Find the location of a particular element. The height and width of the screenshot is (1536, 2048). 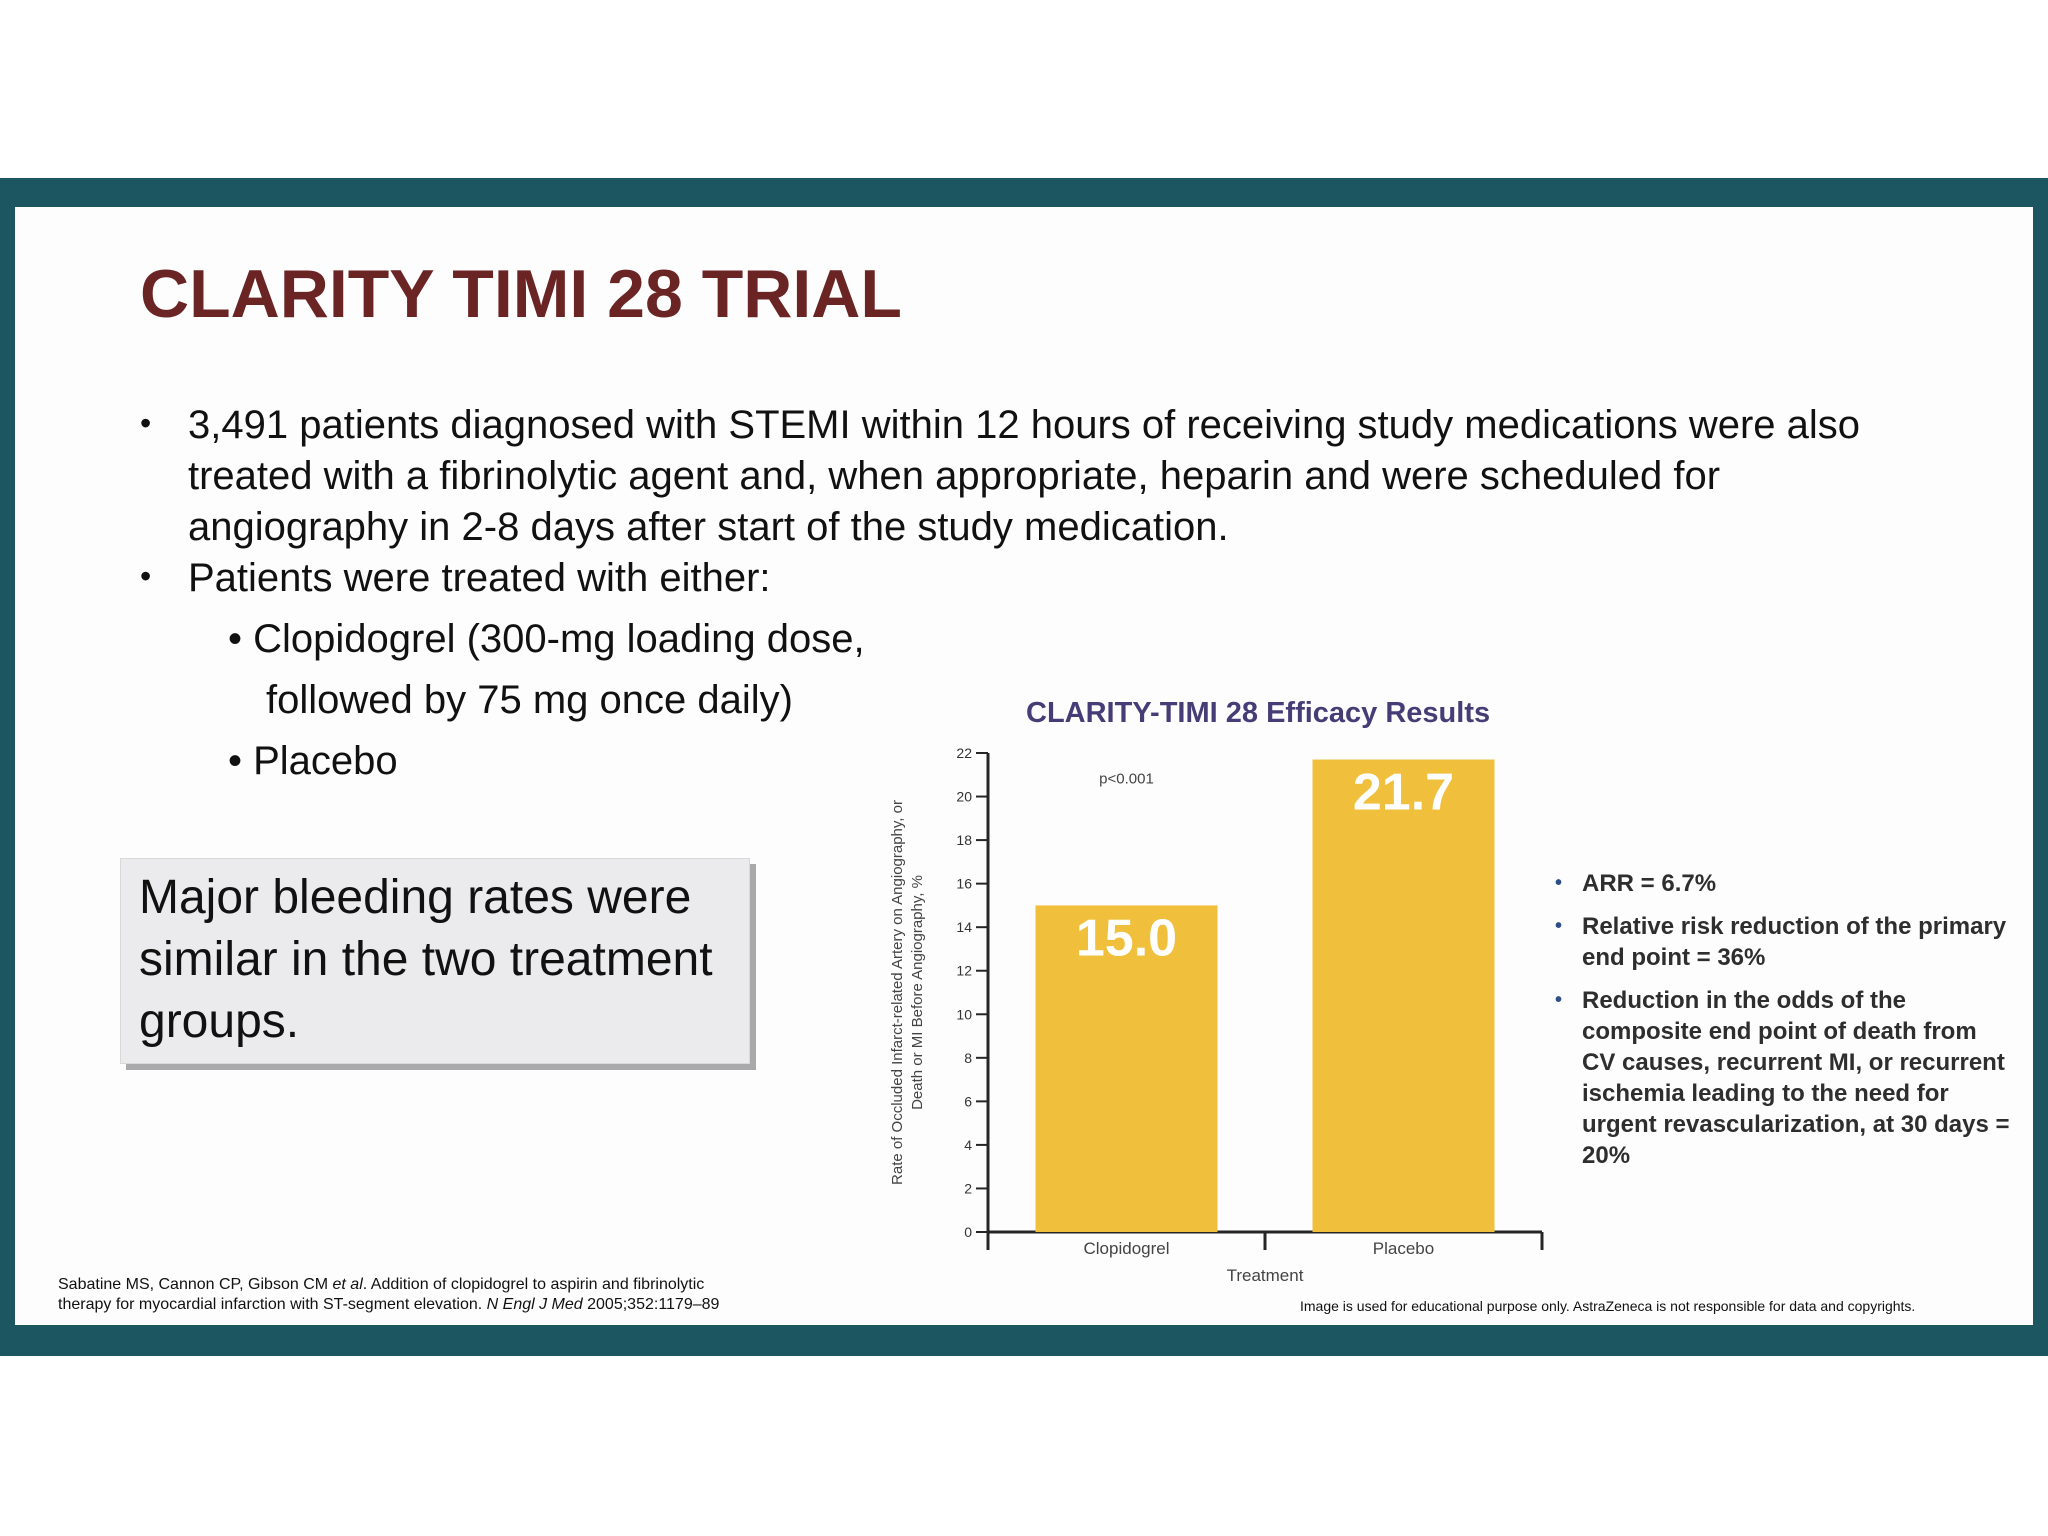

citation-etal: et al is located at coordinates (347, 1284).